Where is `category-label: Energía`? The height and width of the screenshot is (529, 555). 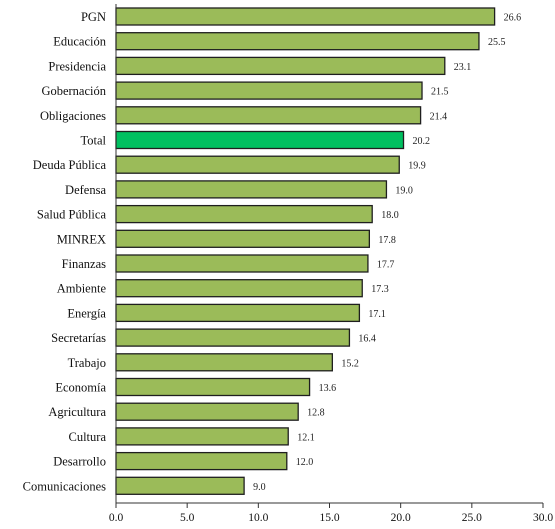
category-label: Energía is located at coordinates (86, 313).